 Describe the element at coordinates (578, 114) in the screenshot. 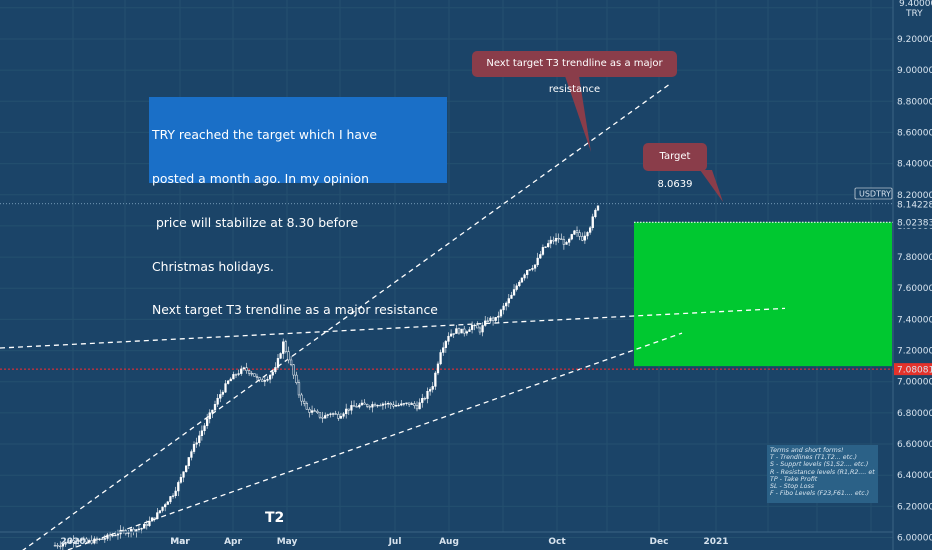

I see `callout-t3-pointer` at that location.